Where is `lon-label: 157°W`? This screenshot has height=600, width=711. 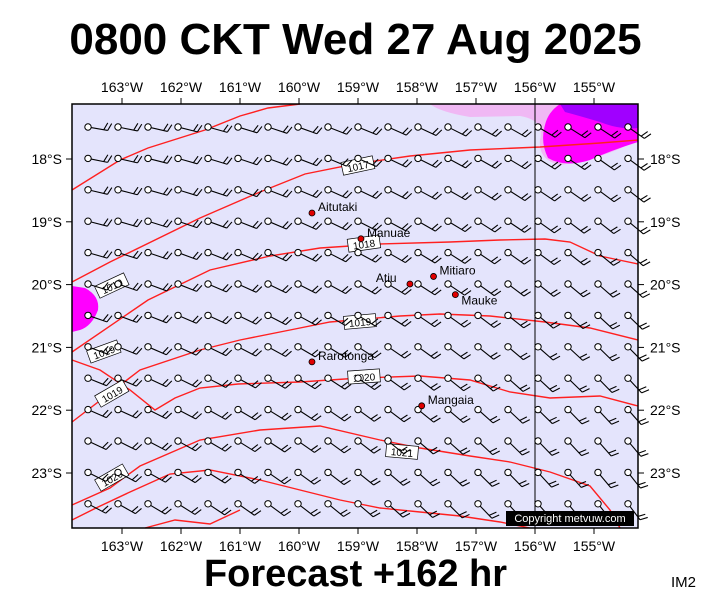
lon-label: 157°W is located at coordinates (476, 87).